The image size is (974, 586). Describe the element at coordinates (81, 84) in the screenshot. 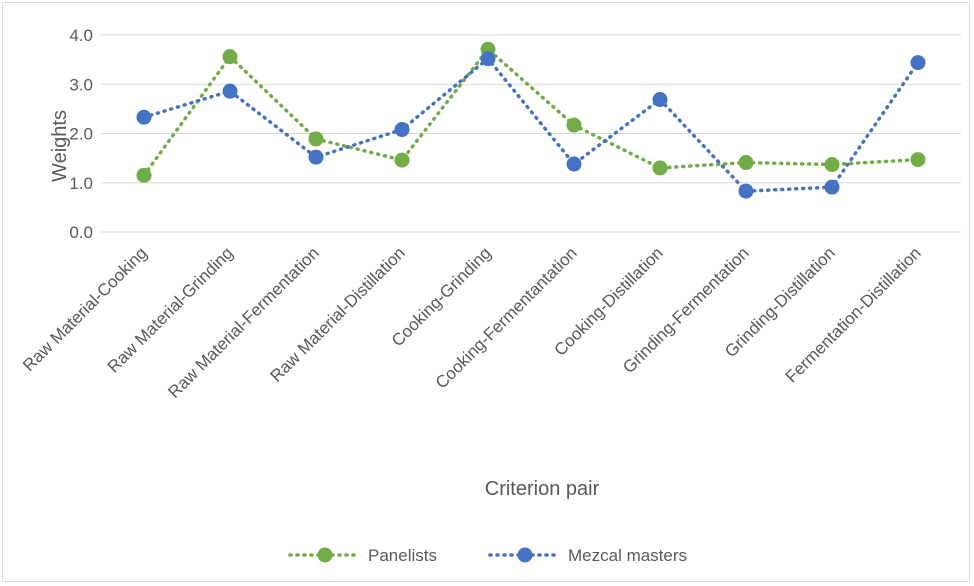

I see `y-tick-label: 3.0` at that location.